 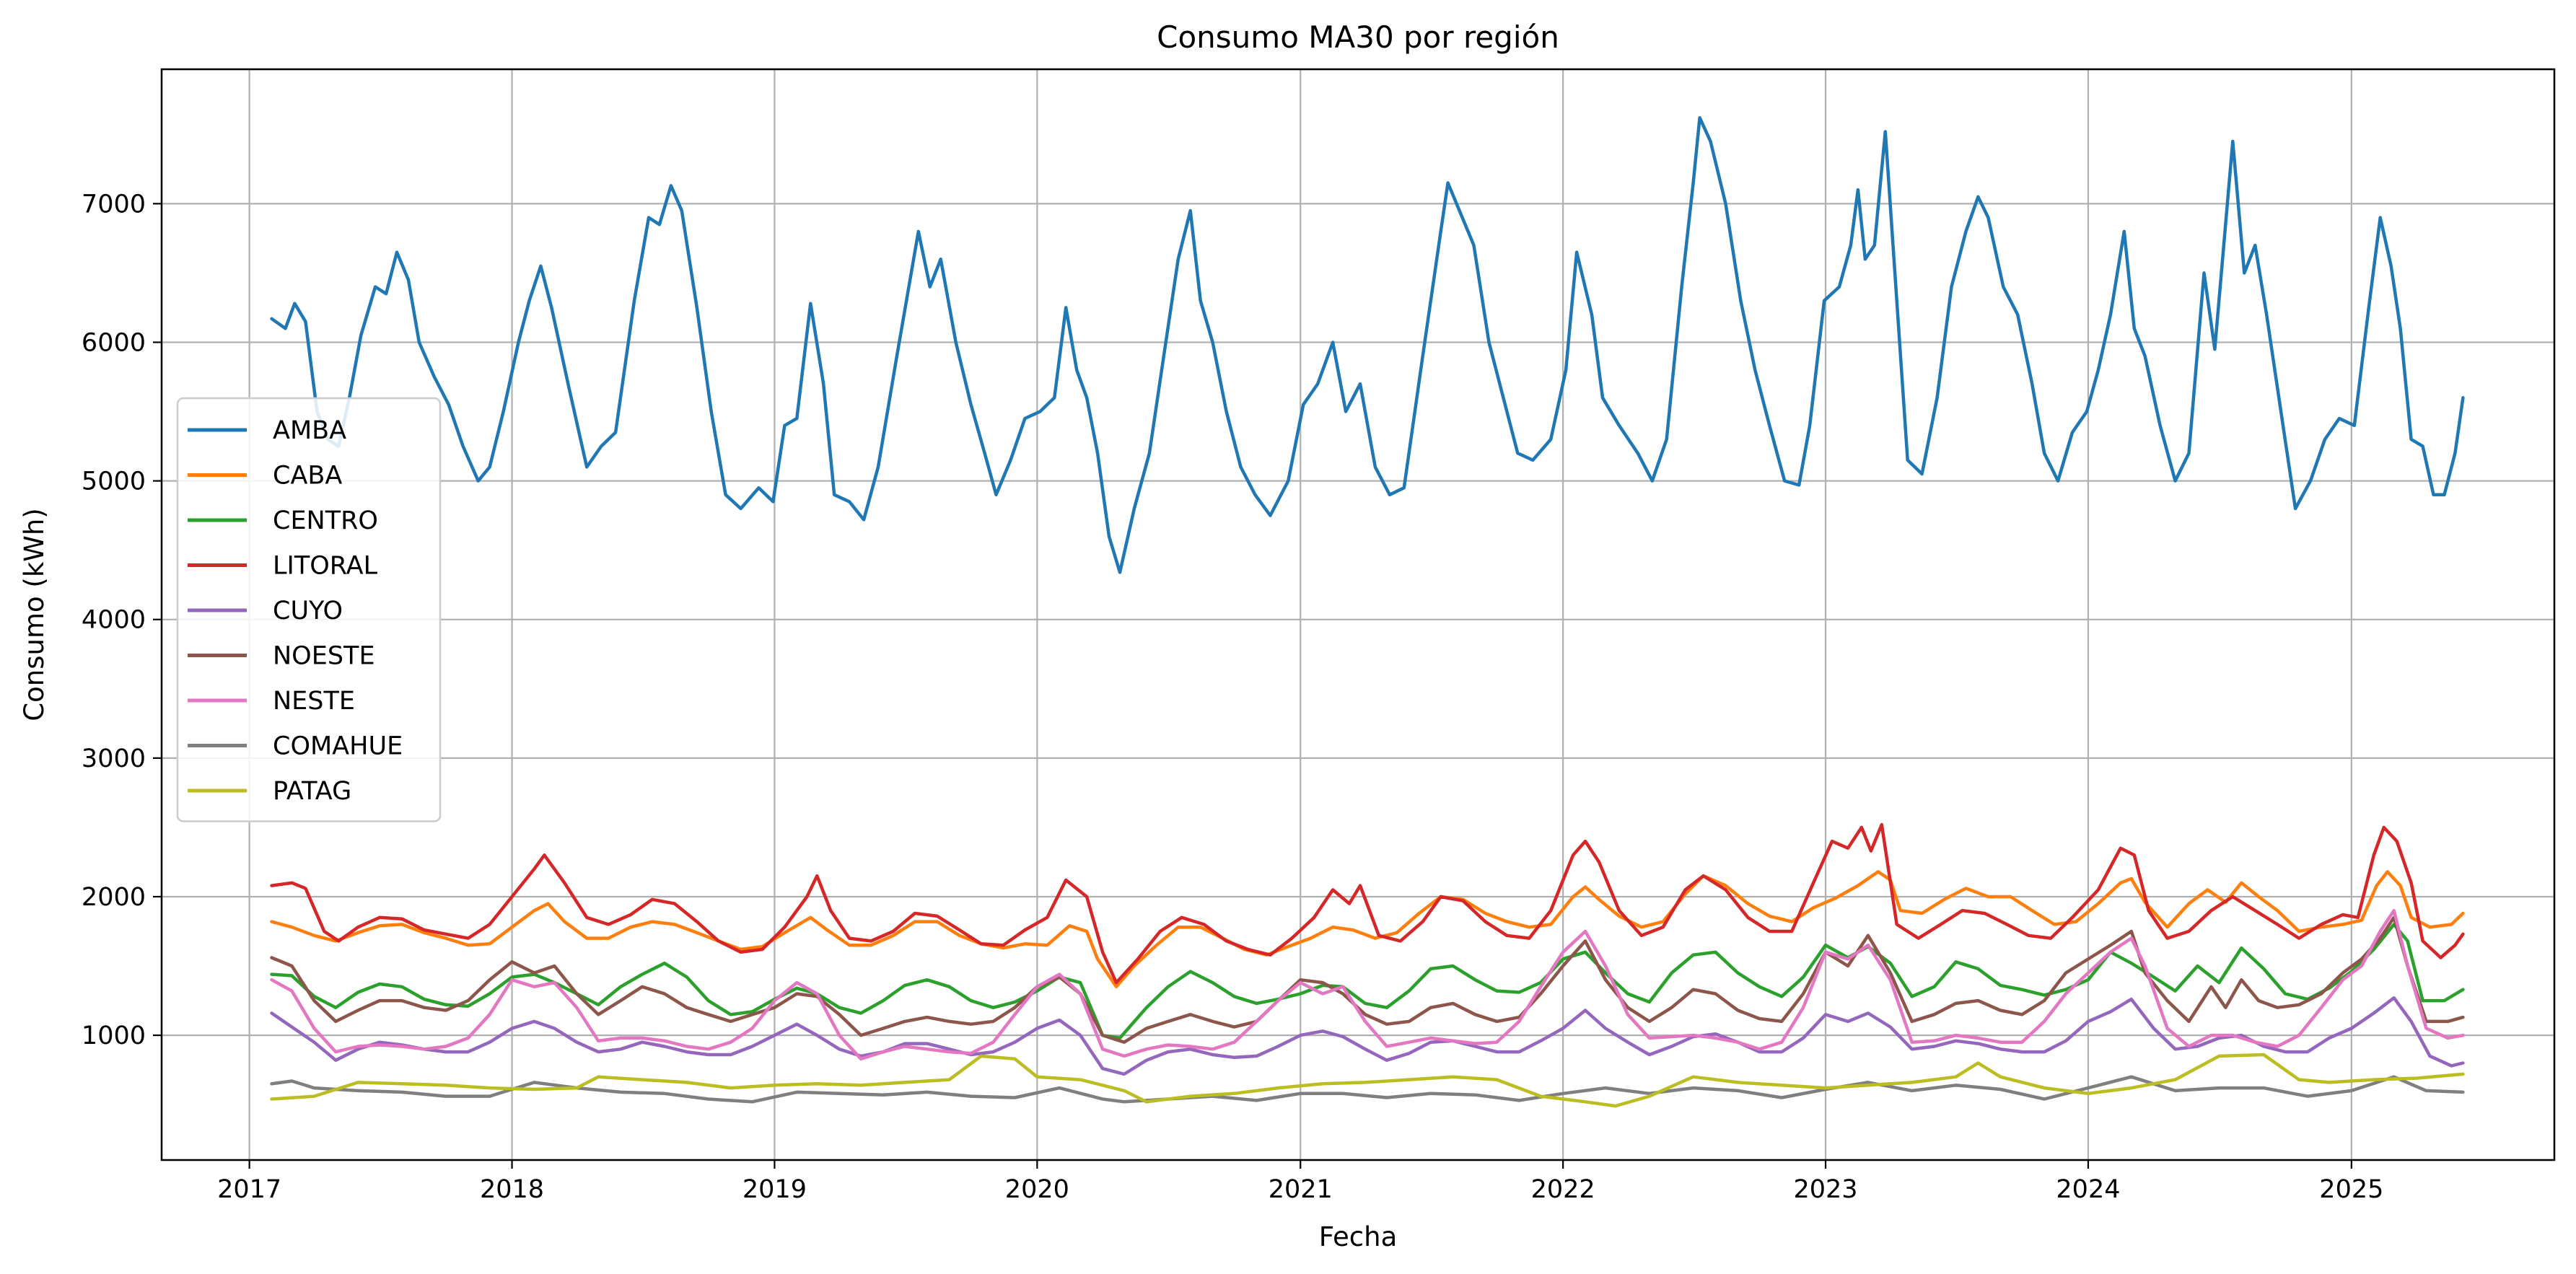 What do you see at coordinates (249, 1190) in the screenshot?
I see `x-tick-label: 2017` at bounding box center [249, 1190].